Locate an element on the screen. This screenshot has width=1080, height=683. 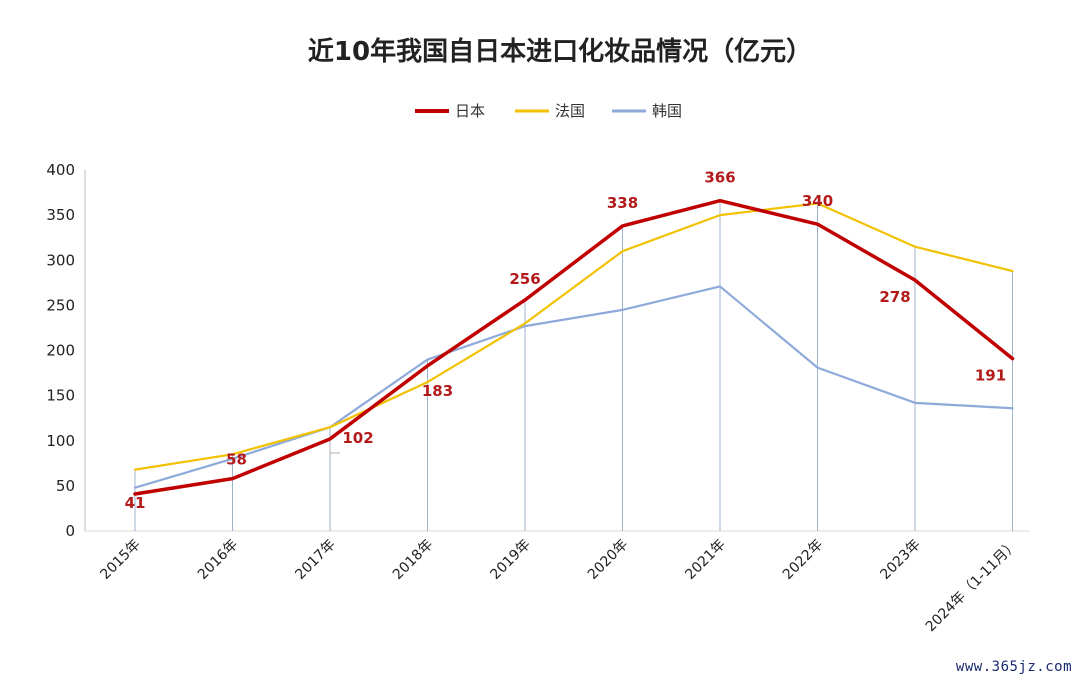
watermark: www.365jz.com is located at coordinates (1013, 667).